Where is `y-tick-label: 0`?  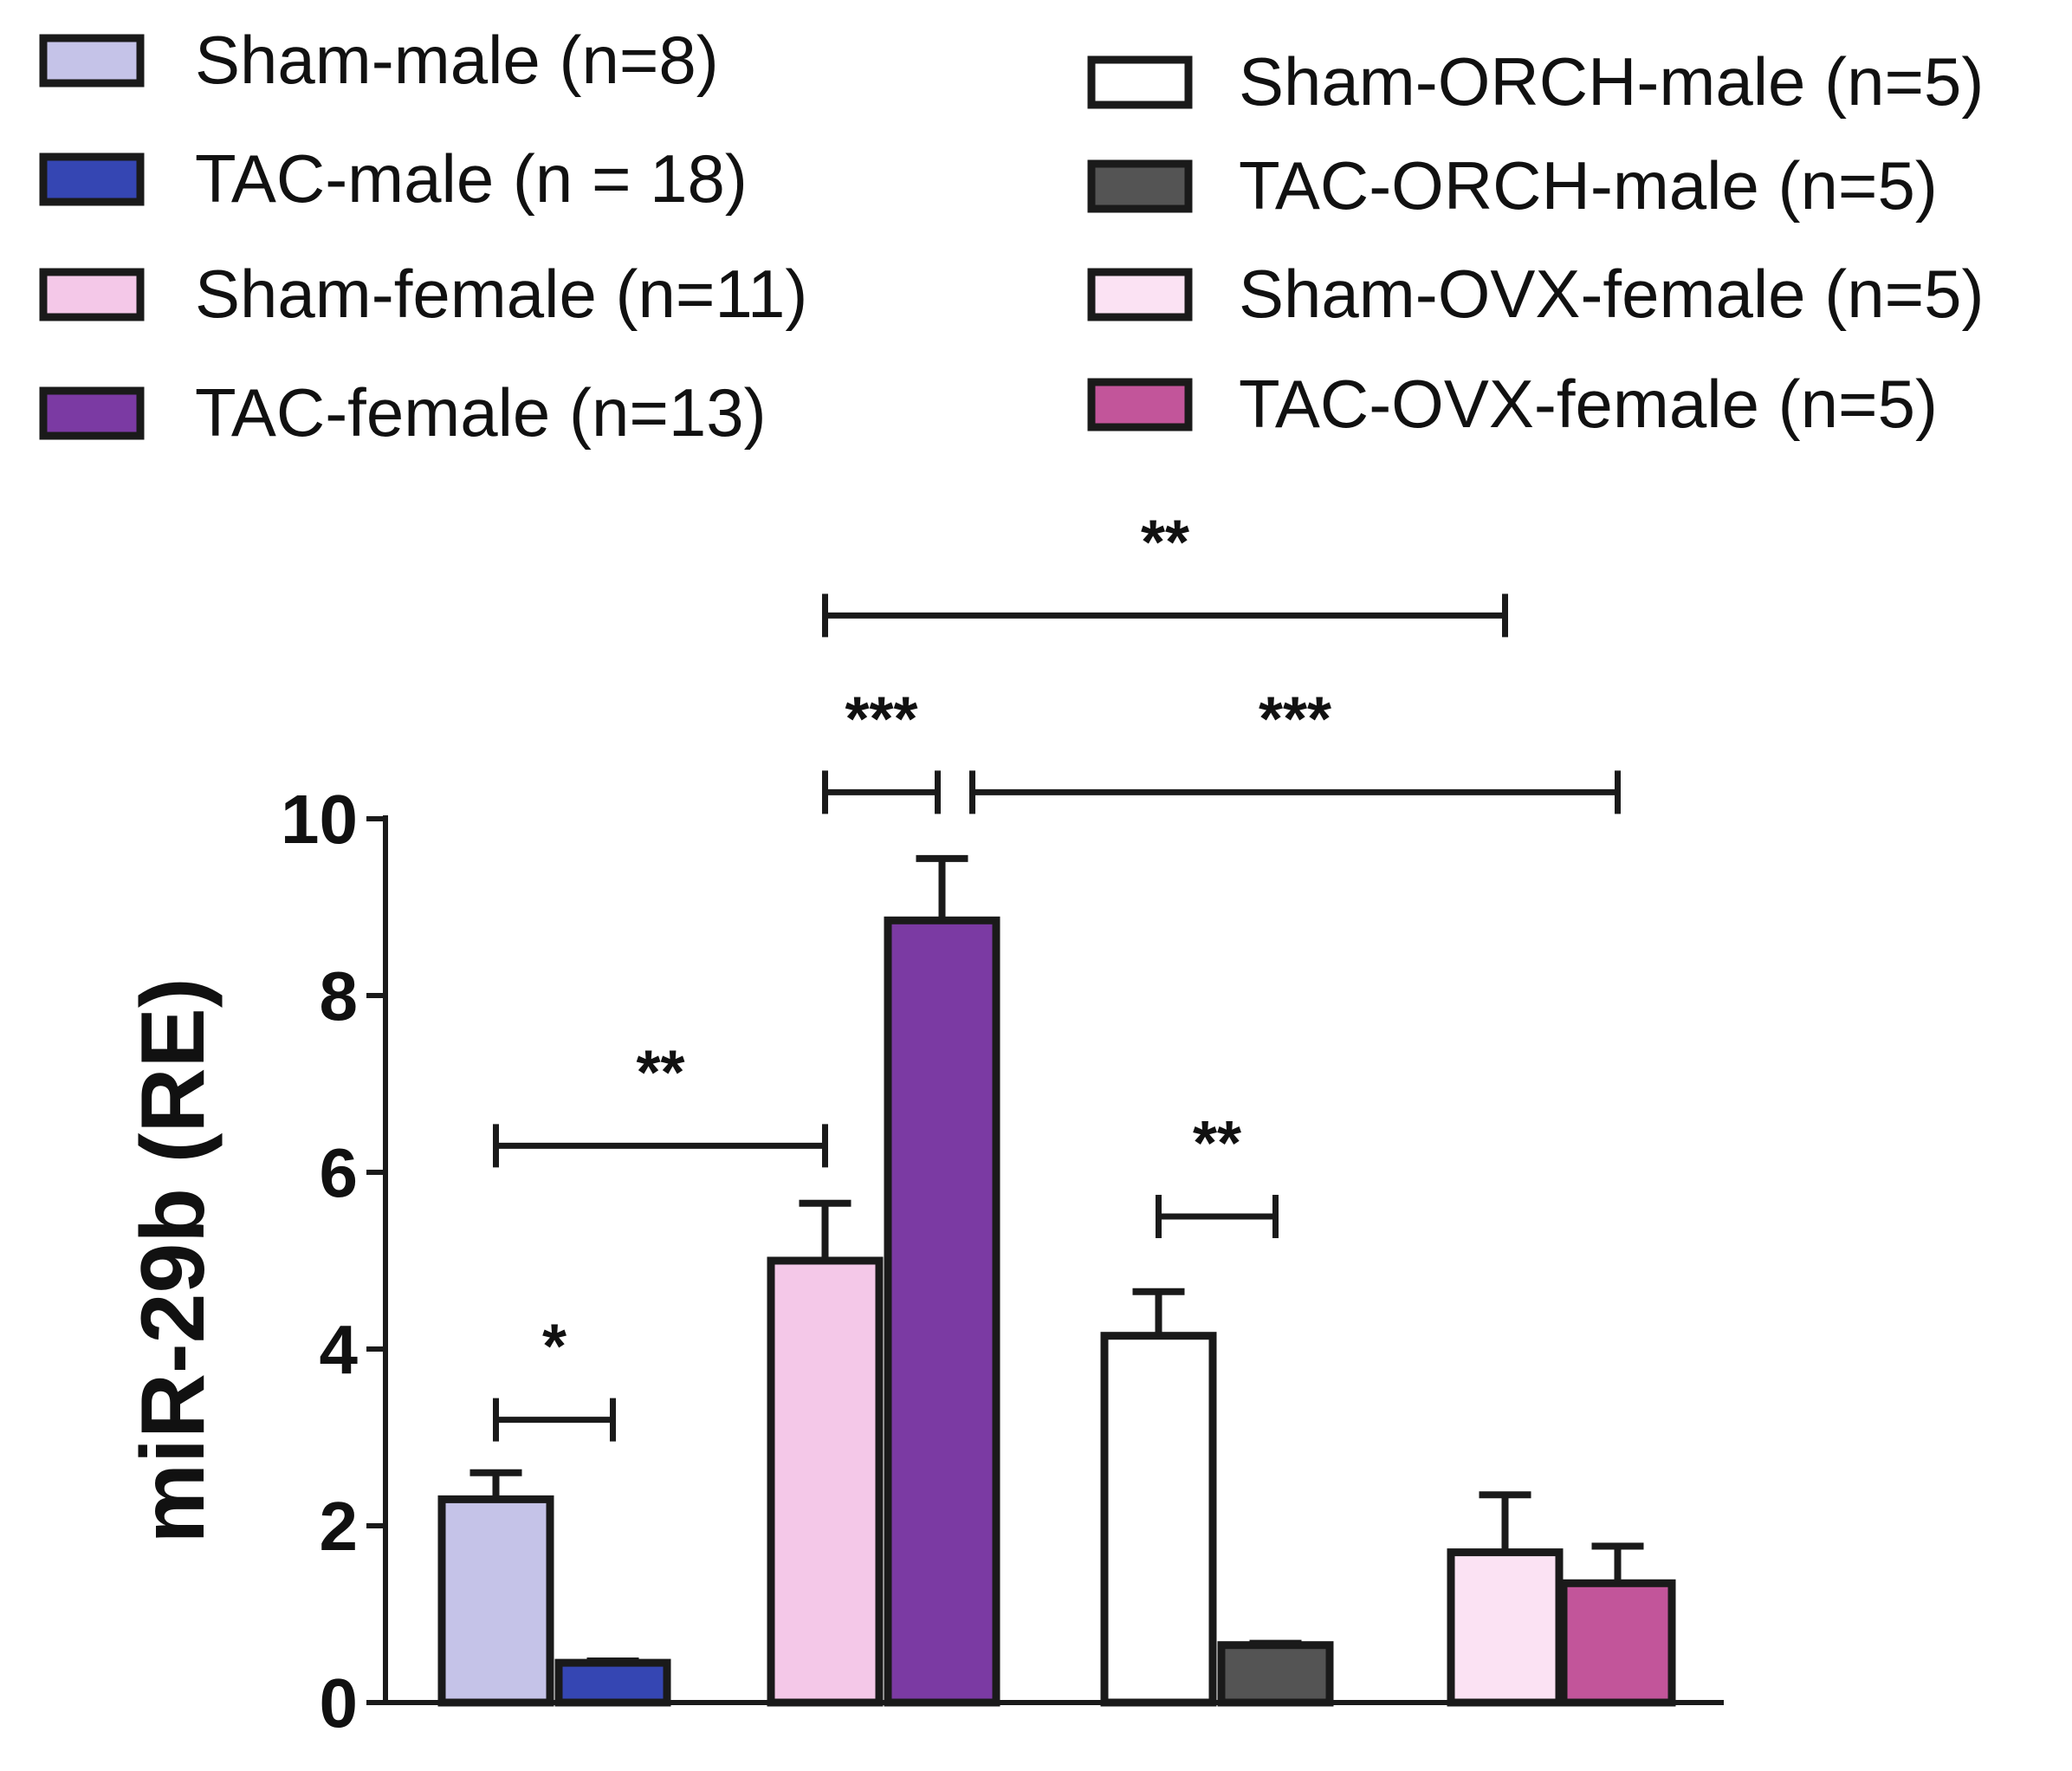
y-tick-label: 0 is located at coordinates (339, 1703).